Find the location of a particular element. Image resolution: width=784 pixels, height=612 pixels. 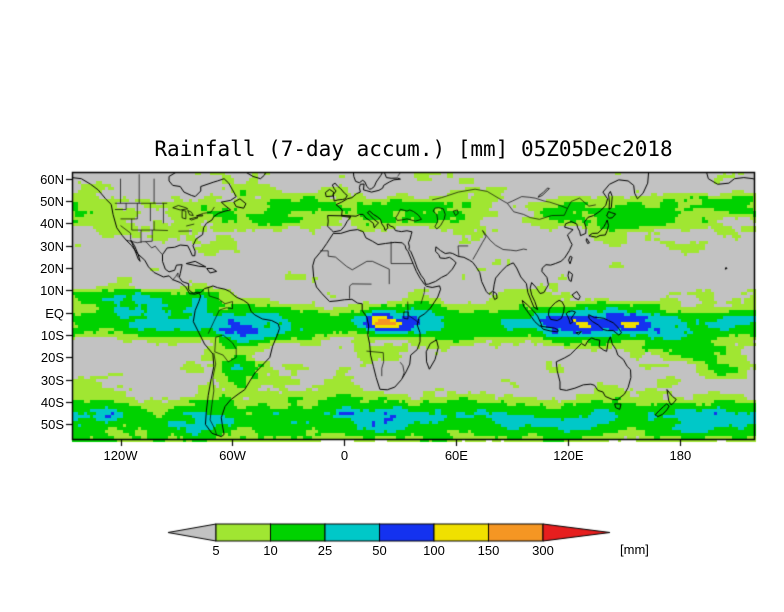

x-tick-label: 0 is located at coordinates (344, 455).